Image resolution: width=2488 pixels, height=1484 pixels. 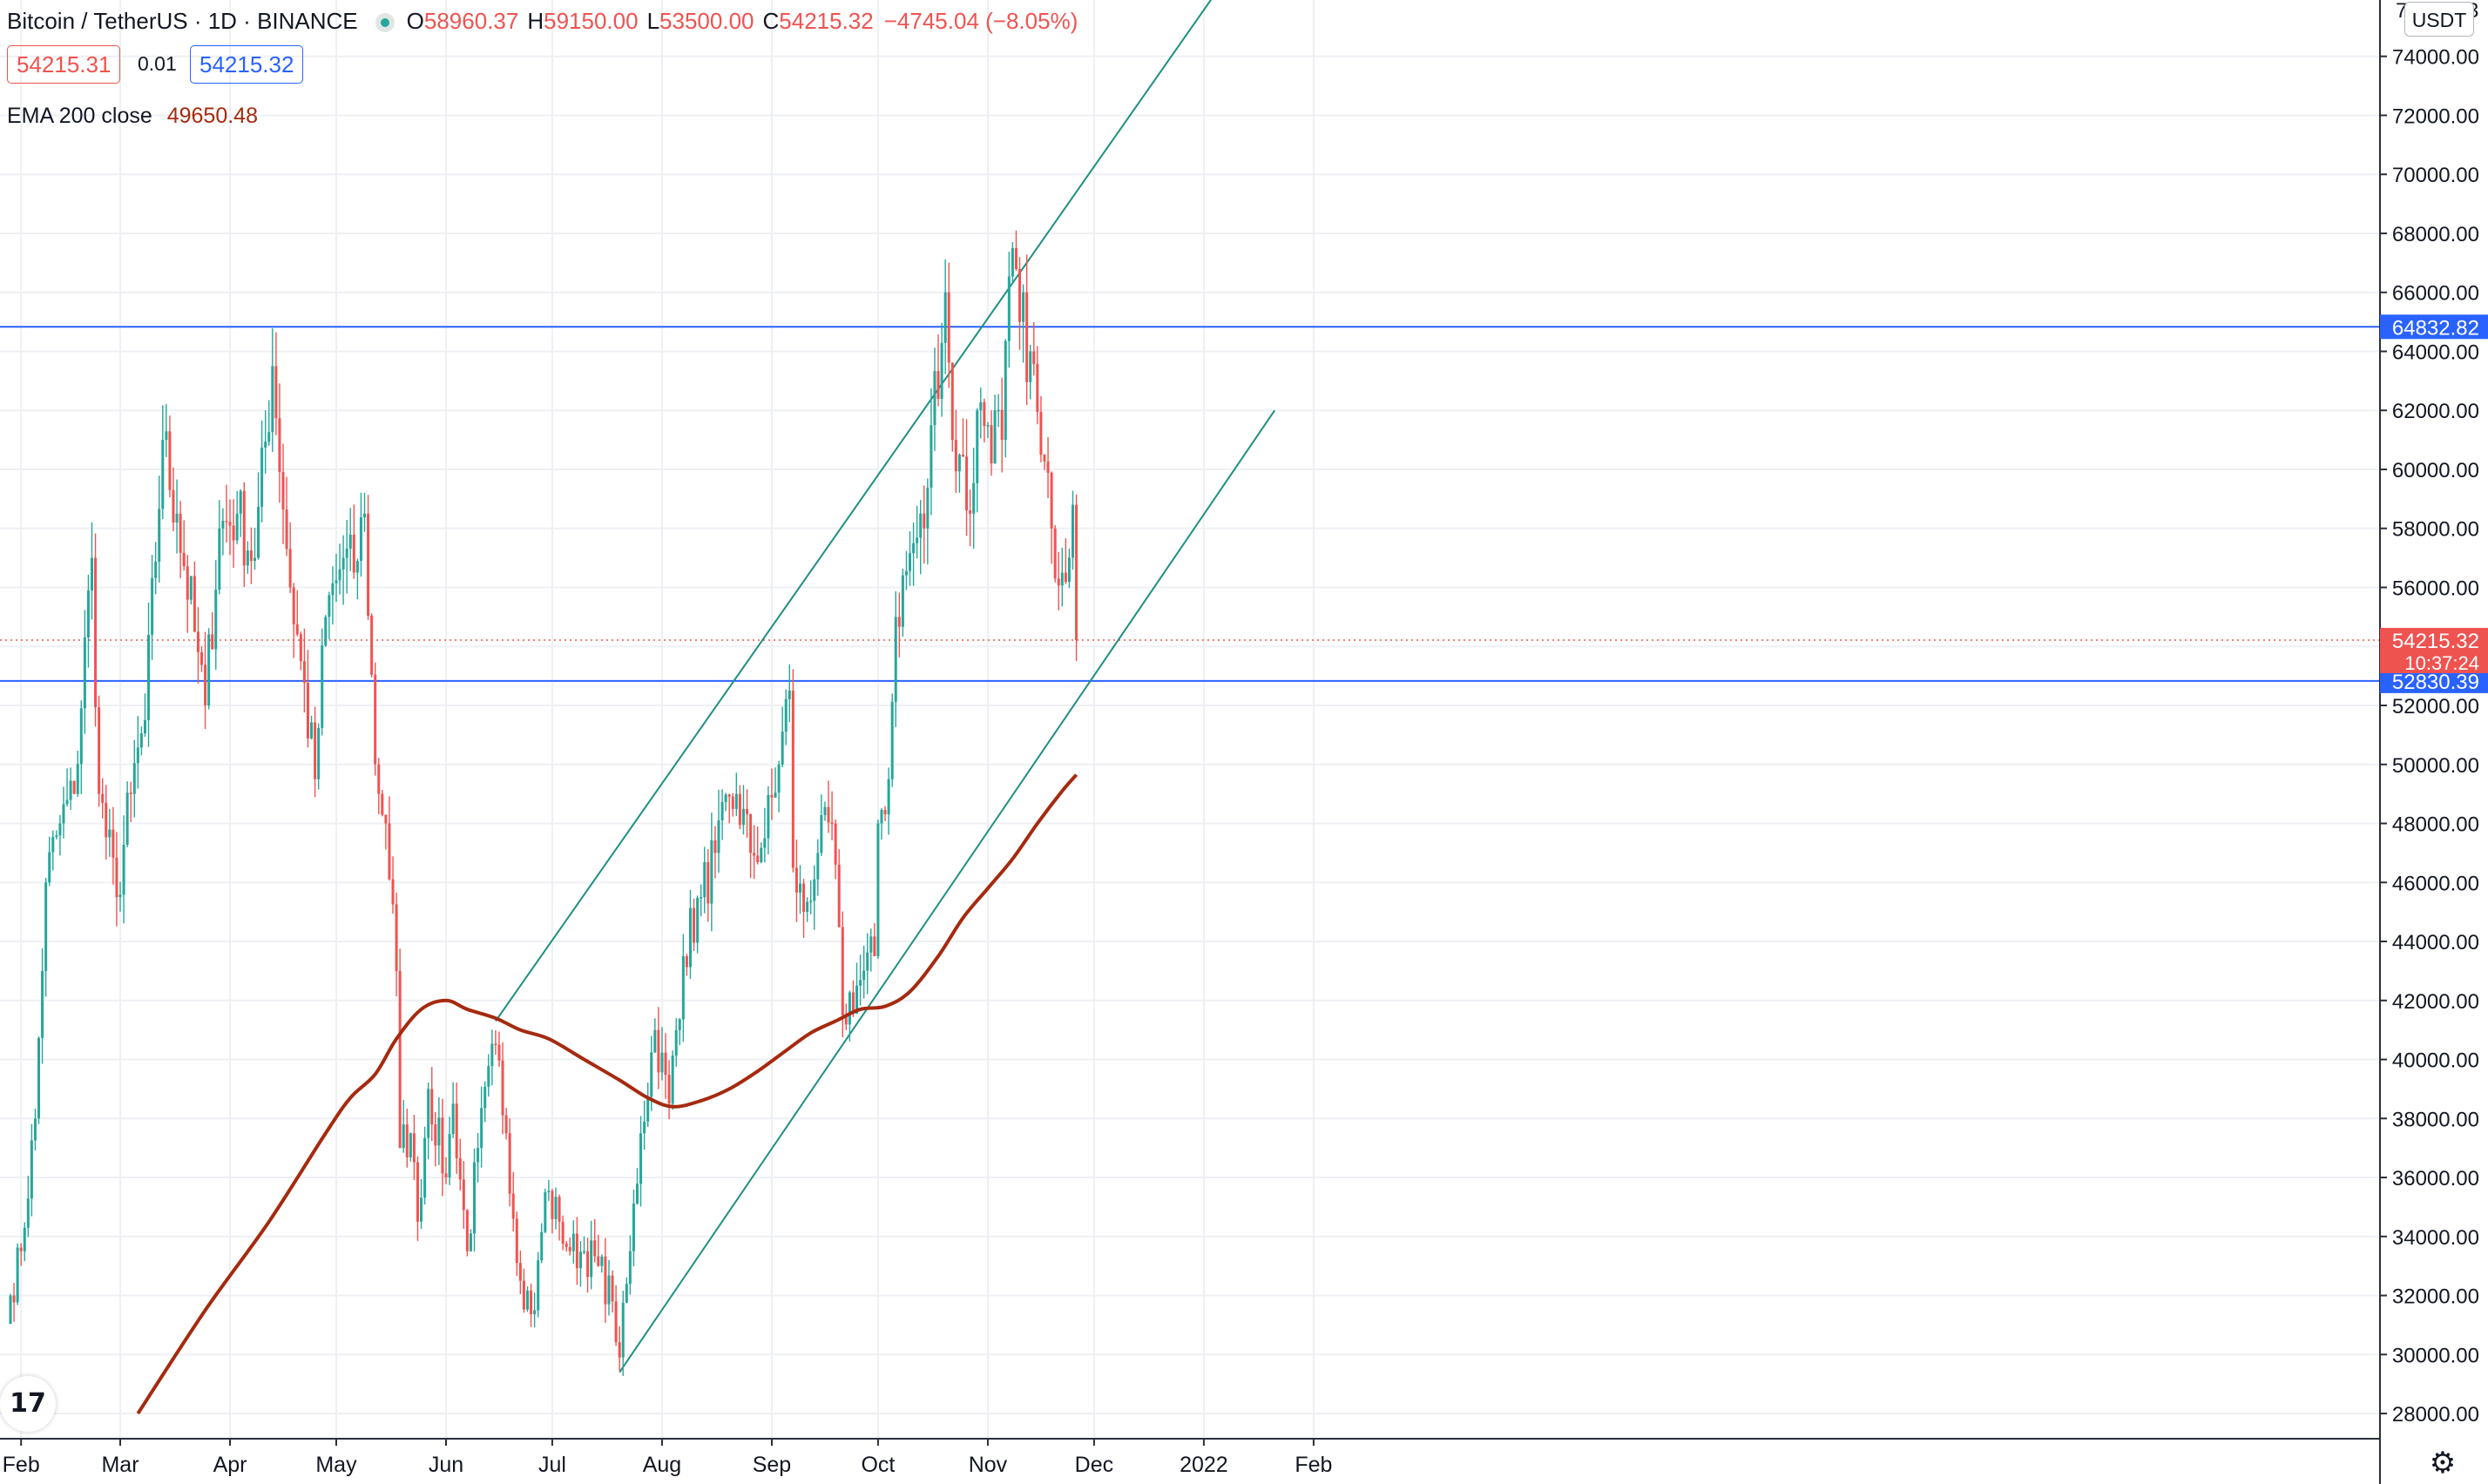 I want to click on sell-price-button: 54215.31, so click(x=64, y=65).